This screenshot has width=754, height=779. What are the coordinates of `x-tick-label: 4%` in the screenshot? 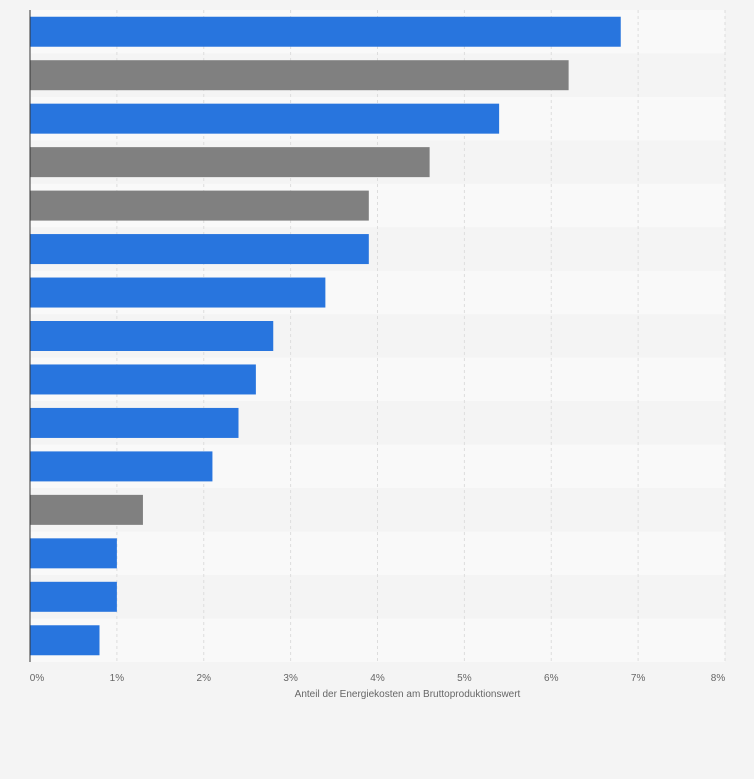 It's located at (377, 678).